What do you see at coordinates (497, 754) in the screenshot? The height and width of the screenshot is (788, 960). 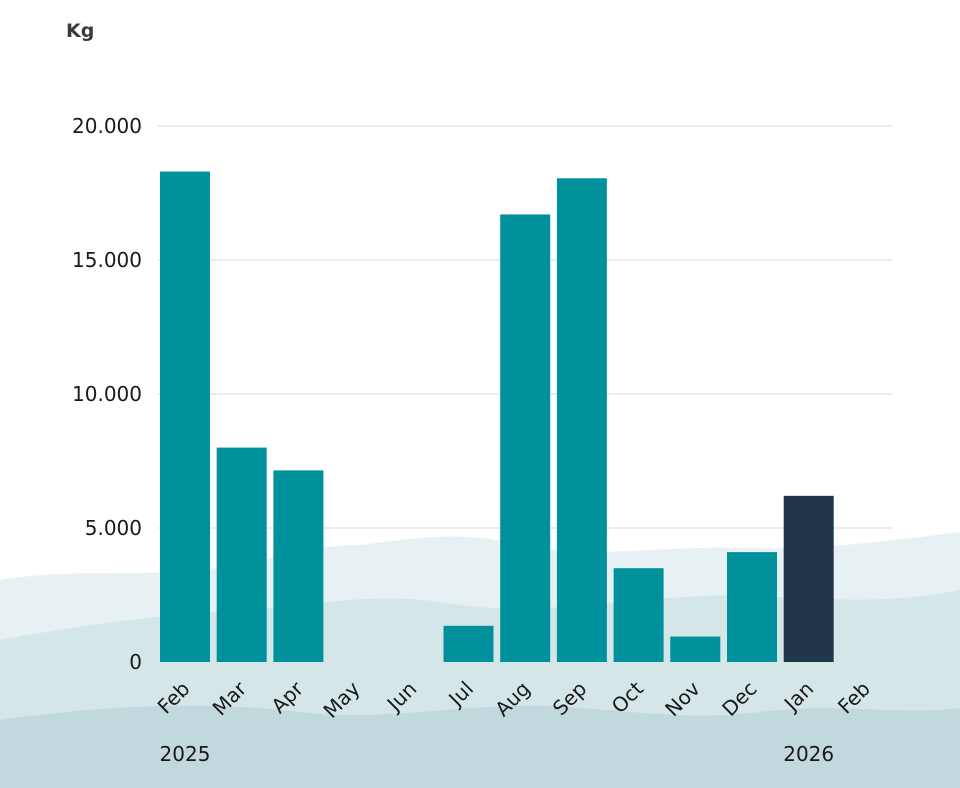 I see `year-labels: 2025 2026` at bounding box center [497, 754].